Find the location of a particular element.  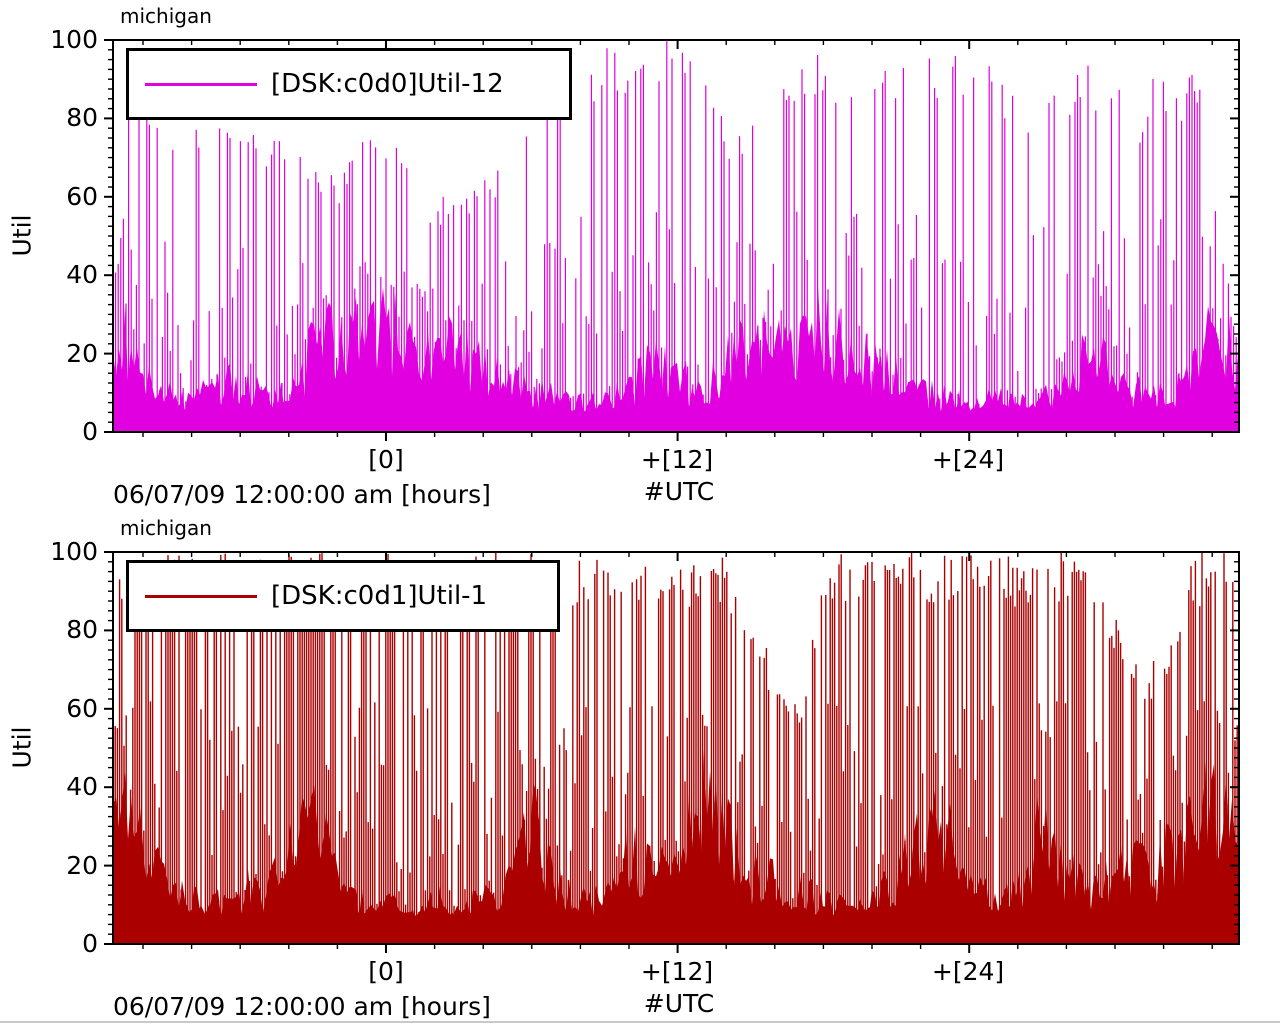

legend-label: [DSK:c0d0]Util-12 is located at coordinates (387, 84).